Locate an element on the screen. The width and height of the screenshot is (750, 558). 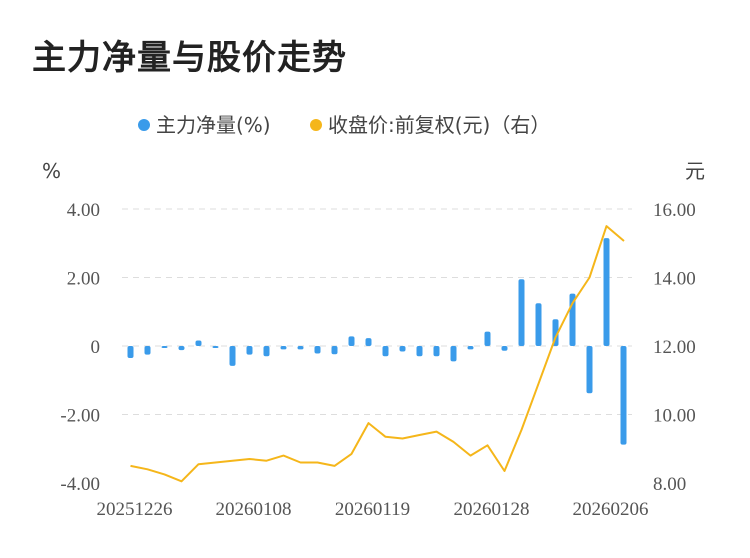
left-tick-label: 4.00 is located at coordinates (83, 210).